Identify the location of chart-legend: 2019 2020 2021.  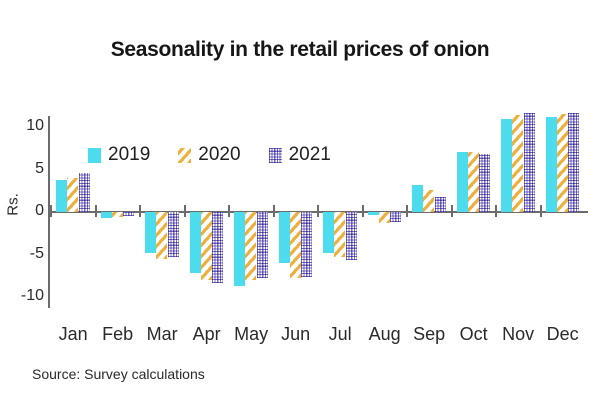
(209, 155).